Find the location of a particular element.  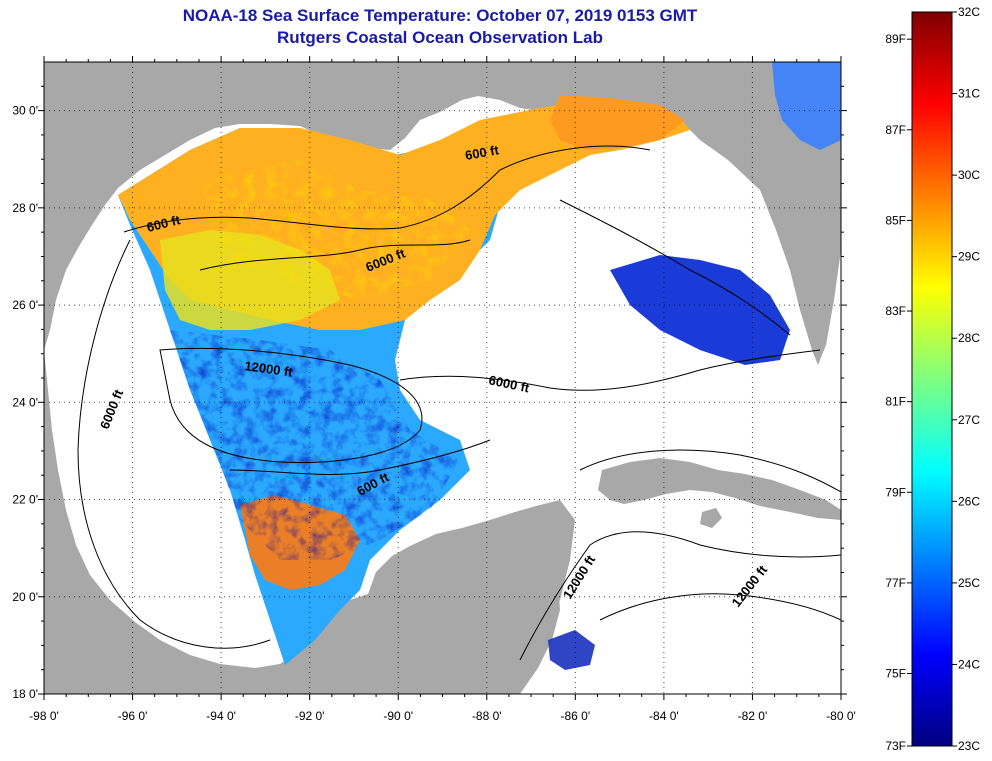

contour-florida-shelf is located at coordinates (675, 267).